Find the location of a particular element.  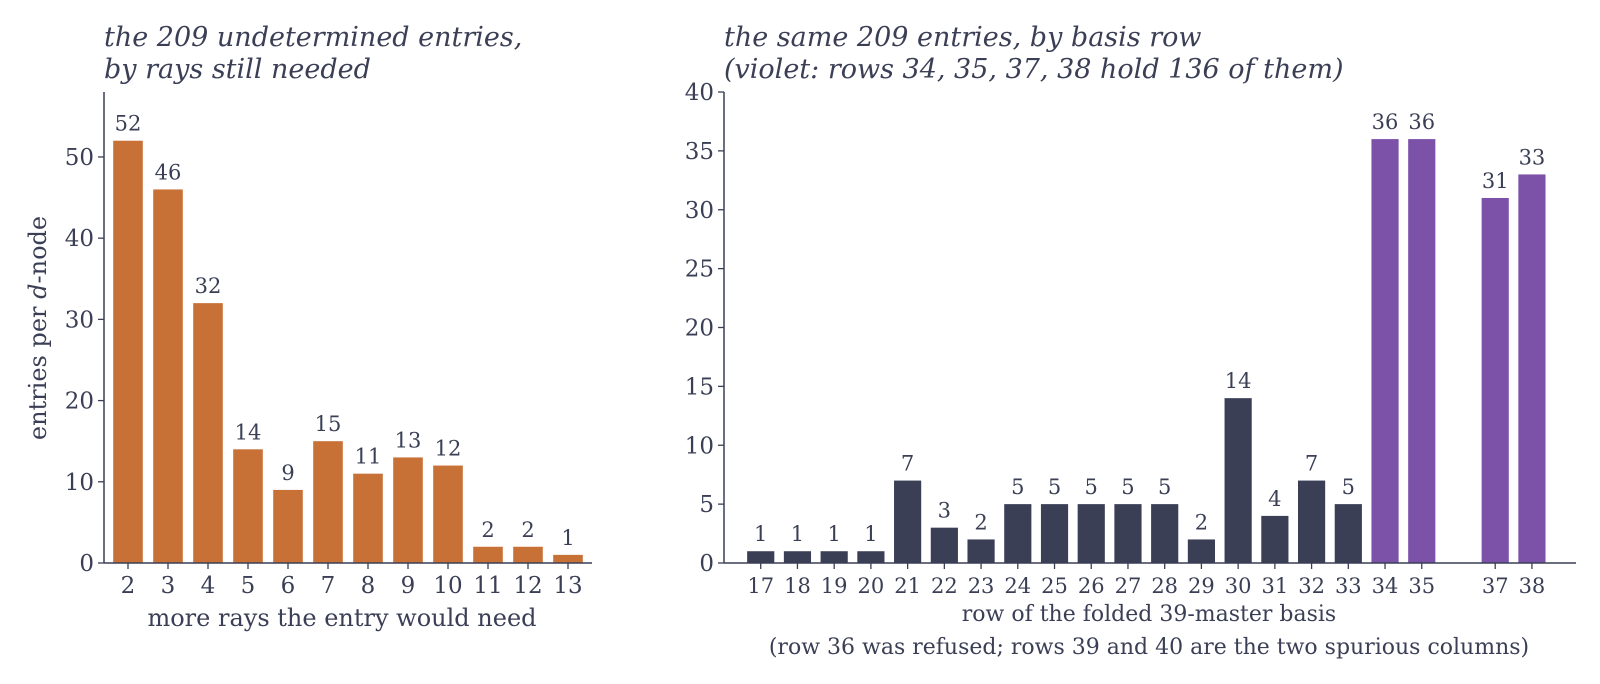

left-bar-label-11: 2 is located at coordinates (487, 530).